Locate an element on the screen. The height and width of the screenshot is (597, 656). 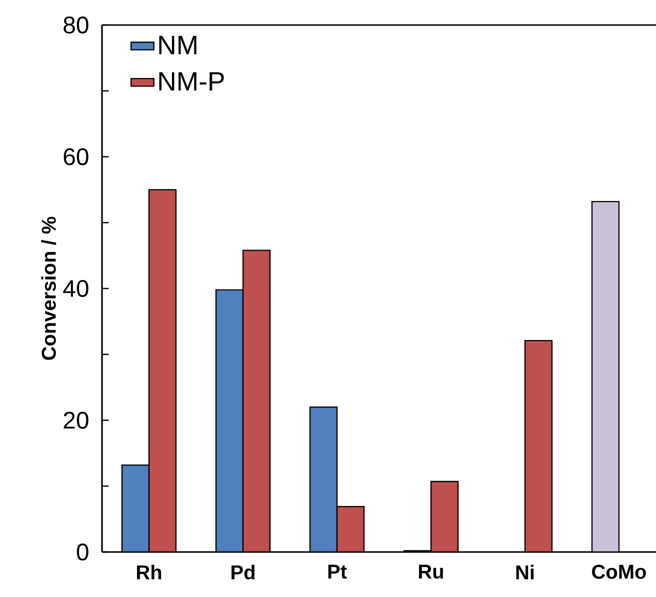
y-tick-label: 20 is located at coordinates (76, 420).